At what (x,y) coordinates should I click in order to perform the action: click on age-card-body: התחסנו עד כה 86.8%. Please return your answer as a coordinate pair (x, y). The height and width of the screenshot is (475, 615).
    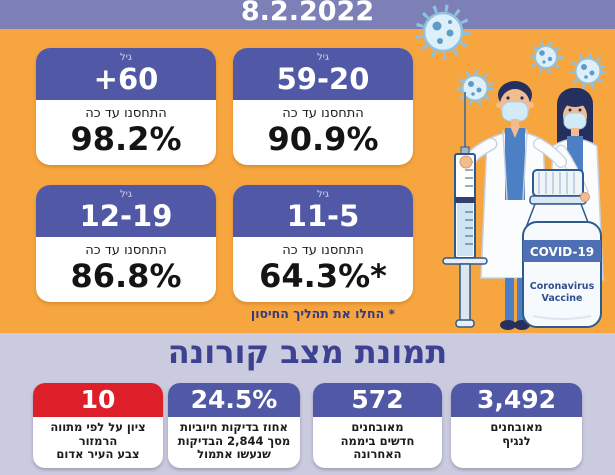
    Looking at the image, I should click on (126, 269).